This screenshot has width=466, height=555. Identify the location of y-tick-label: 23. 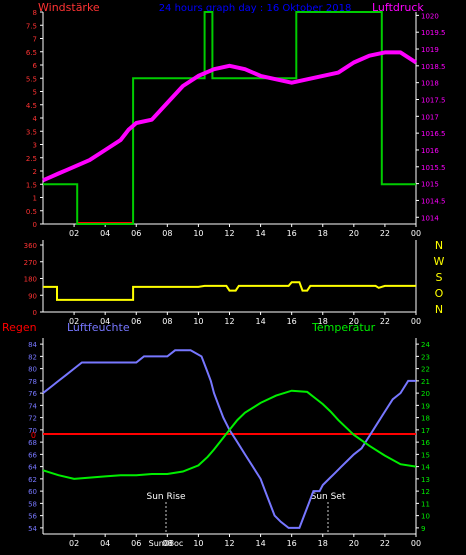
(425, 357).